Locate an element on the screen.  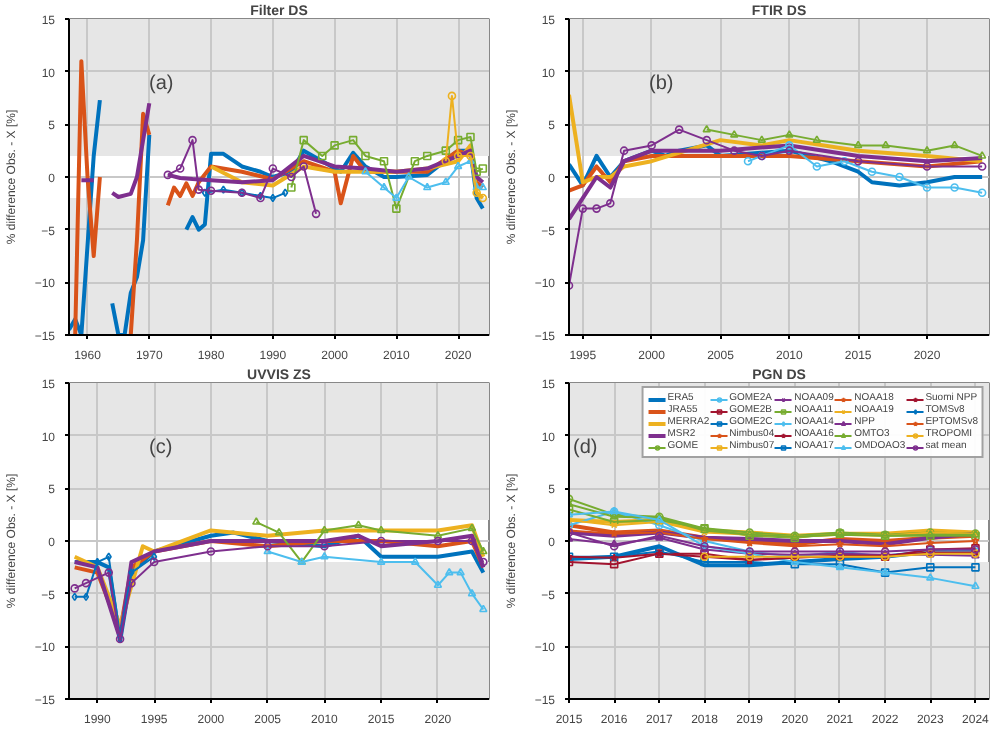
annotation: (a) is located at coordinates (161, 84).